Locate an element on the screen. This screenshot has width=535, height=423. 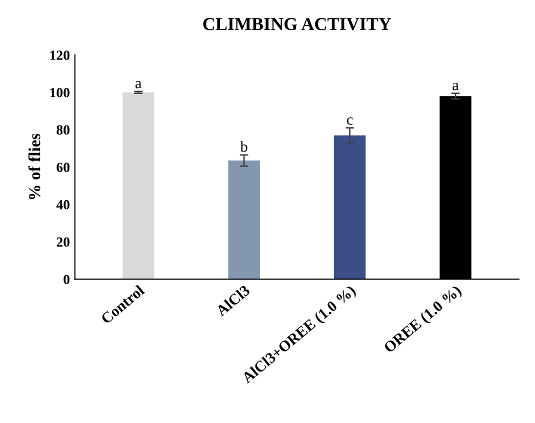
y-axis-title: % of flies is located at coordinates (34, 167).